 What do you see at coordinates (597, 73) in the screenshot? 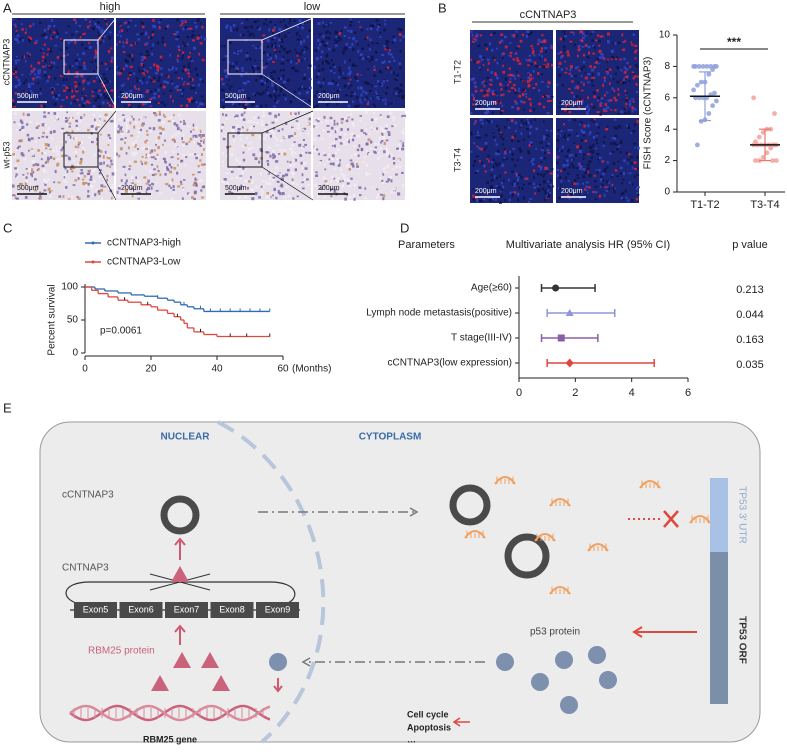
I see `micrograph` at bounding box center [597, 73].